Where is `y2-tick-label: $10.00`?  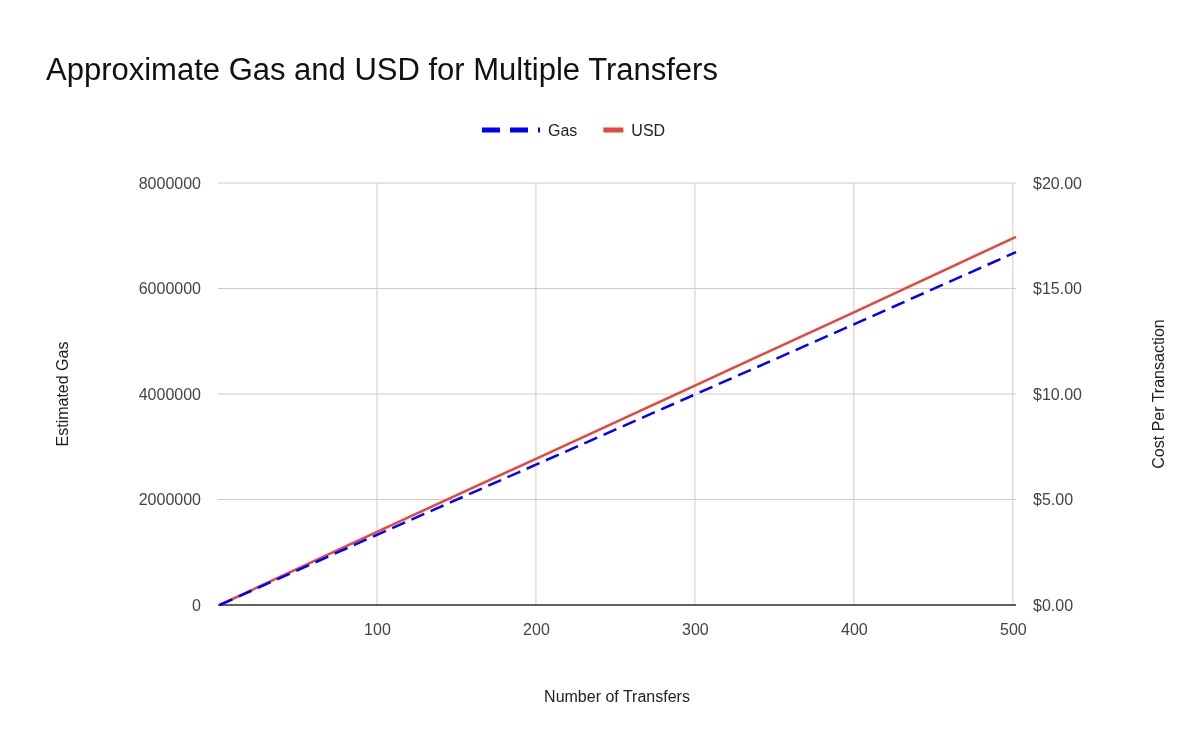
y2-tick-label: $10.00 is located at coordinates (1058, 394).